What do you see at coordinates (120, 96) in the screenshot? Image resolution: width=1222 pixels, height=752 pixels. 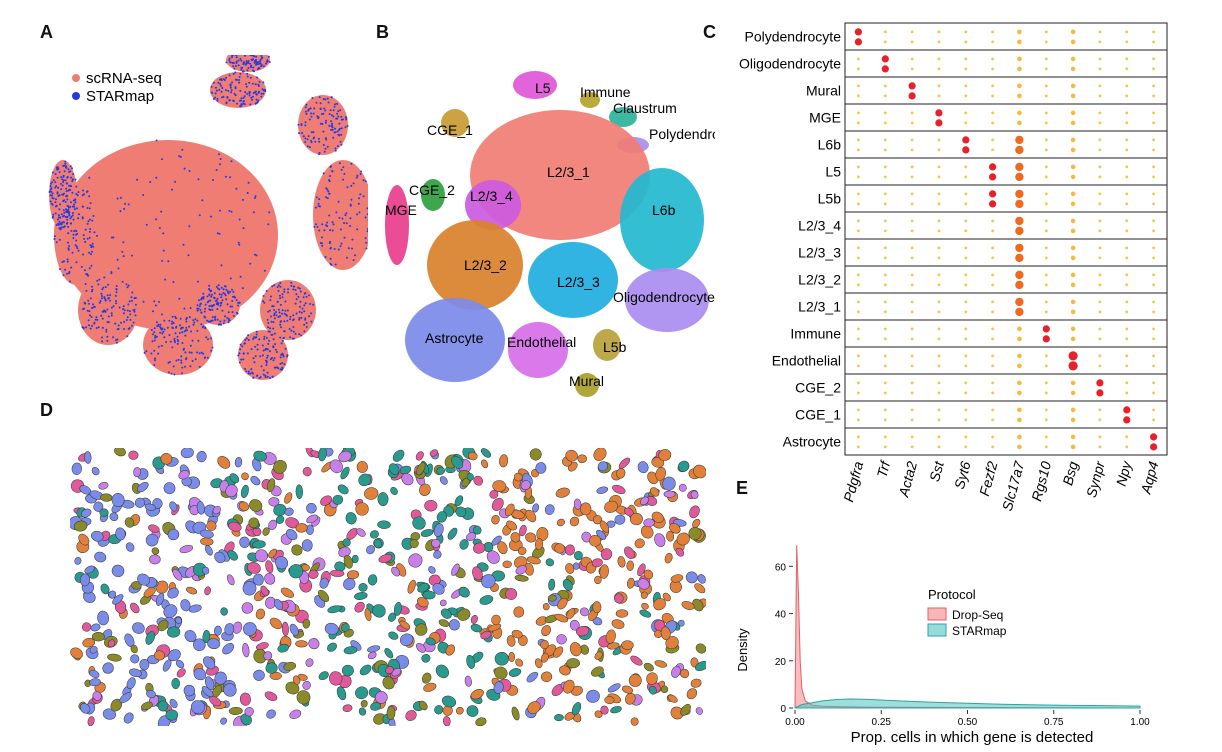 I see `legend-starmap-label: STARmap` at bounding box center [120, 96].